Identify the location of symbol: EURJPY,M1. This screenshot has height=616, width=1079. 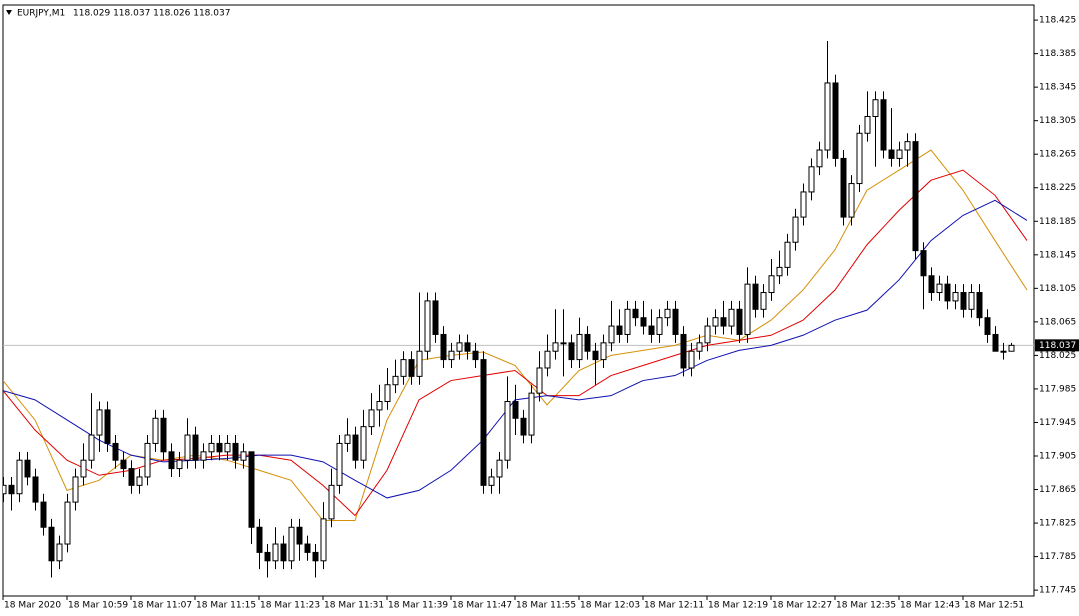
(41, 14).